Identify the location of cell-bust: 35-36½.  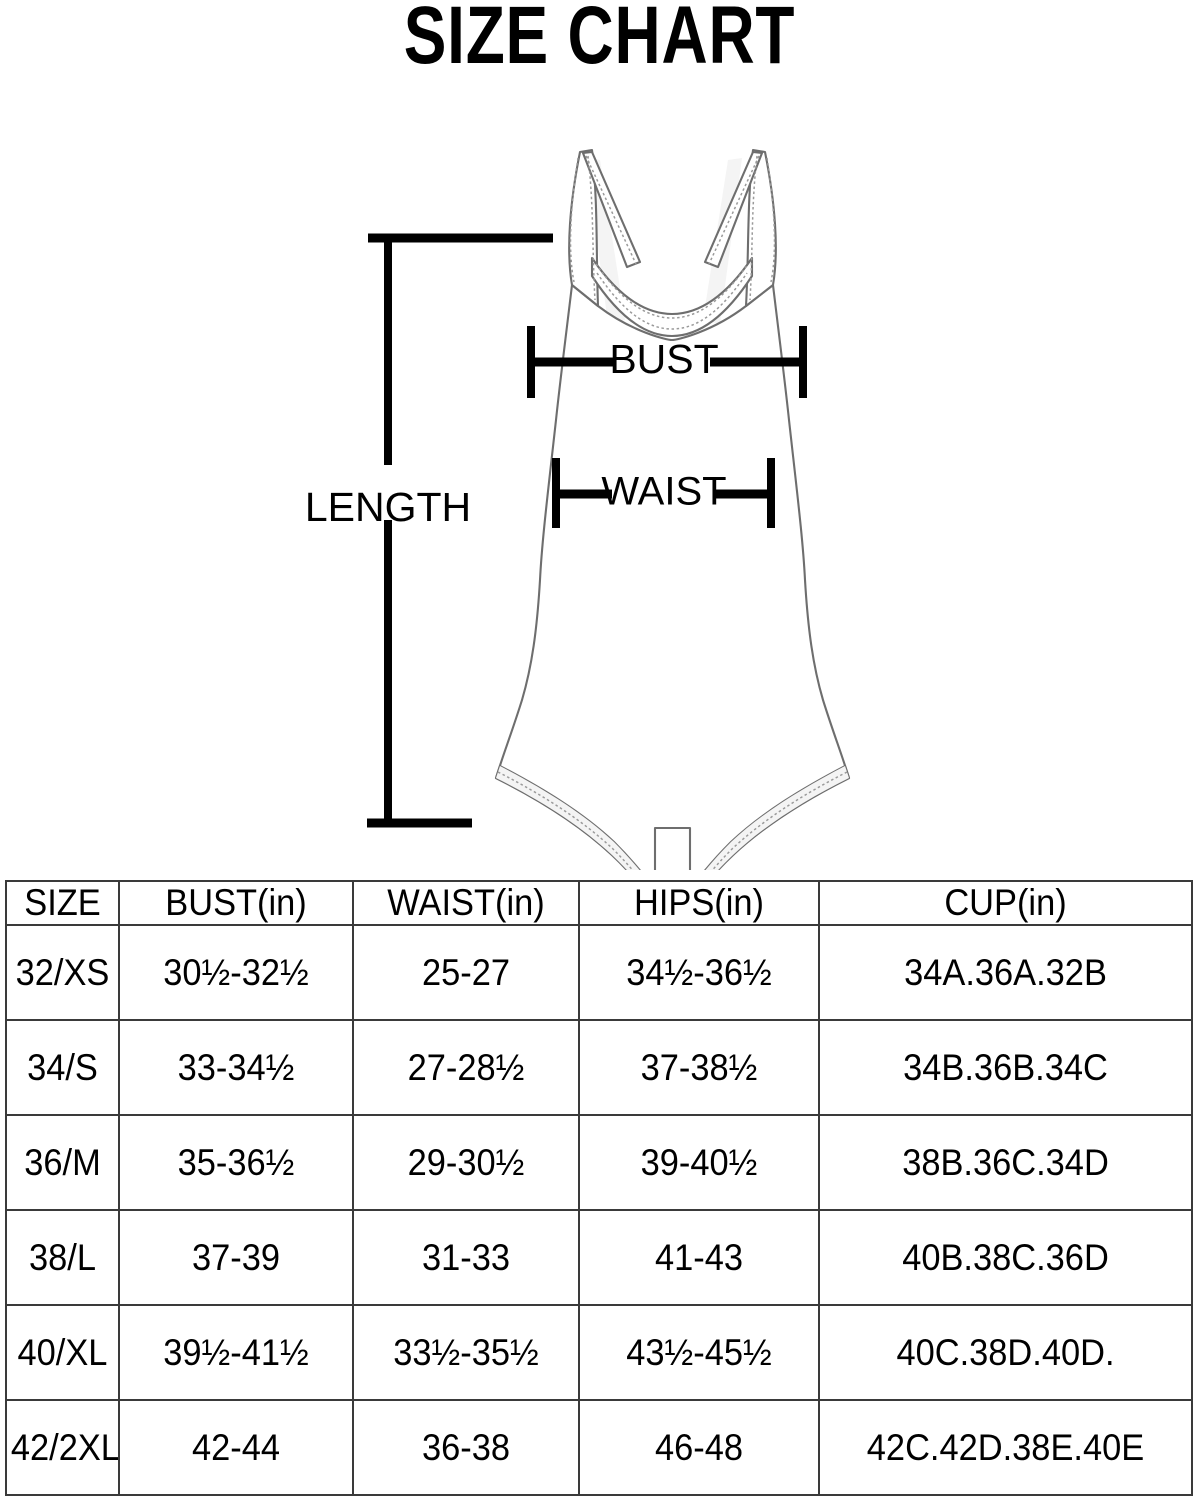
(236, 1162).